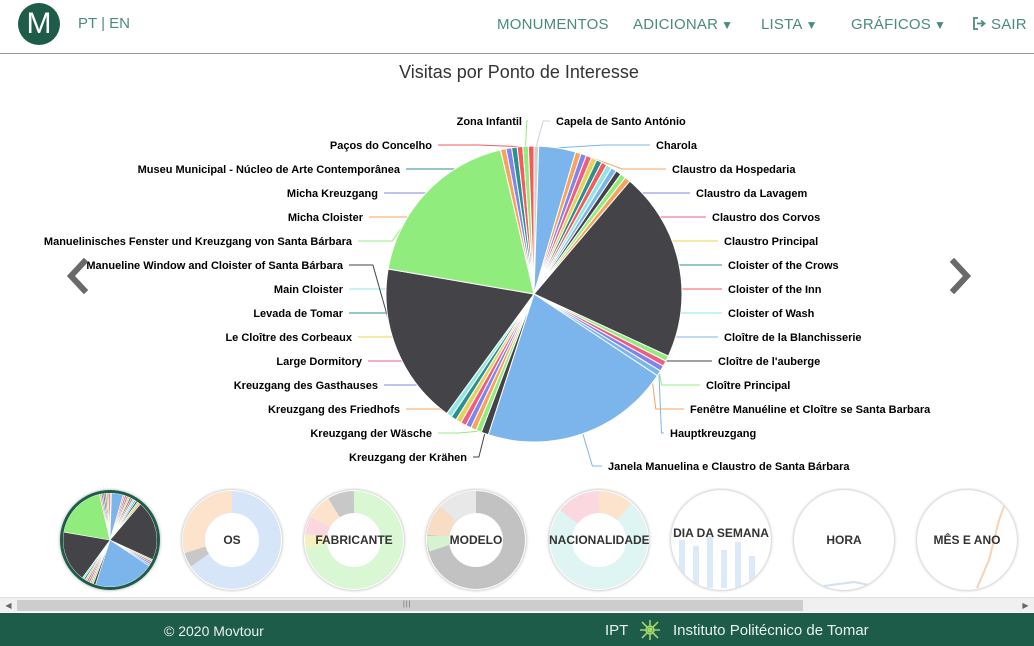 The height and width of the screenshot is (646, 1034). Describe the element at coordinates (677, 146) in the screenshot. I see `slice-label: Charola` at that location.